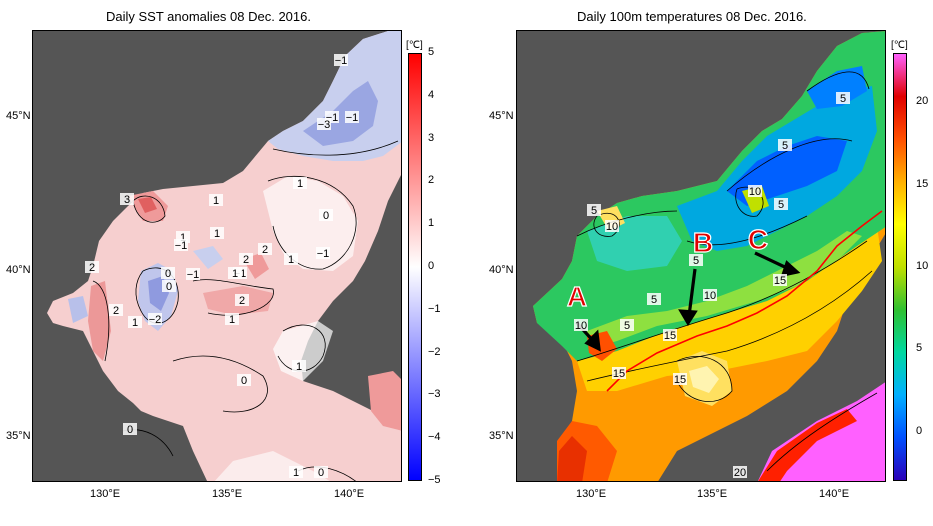  What do you see at coordinates (431, 137) in the screenshot?
I see `colorbar-tick: 3` at bounding box center [431, 137].